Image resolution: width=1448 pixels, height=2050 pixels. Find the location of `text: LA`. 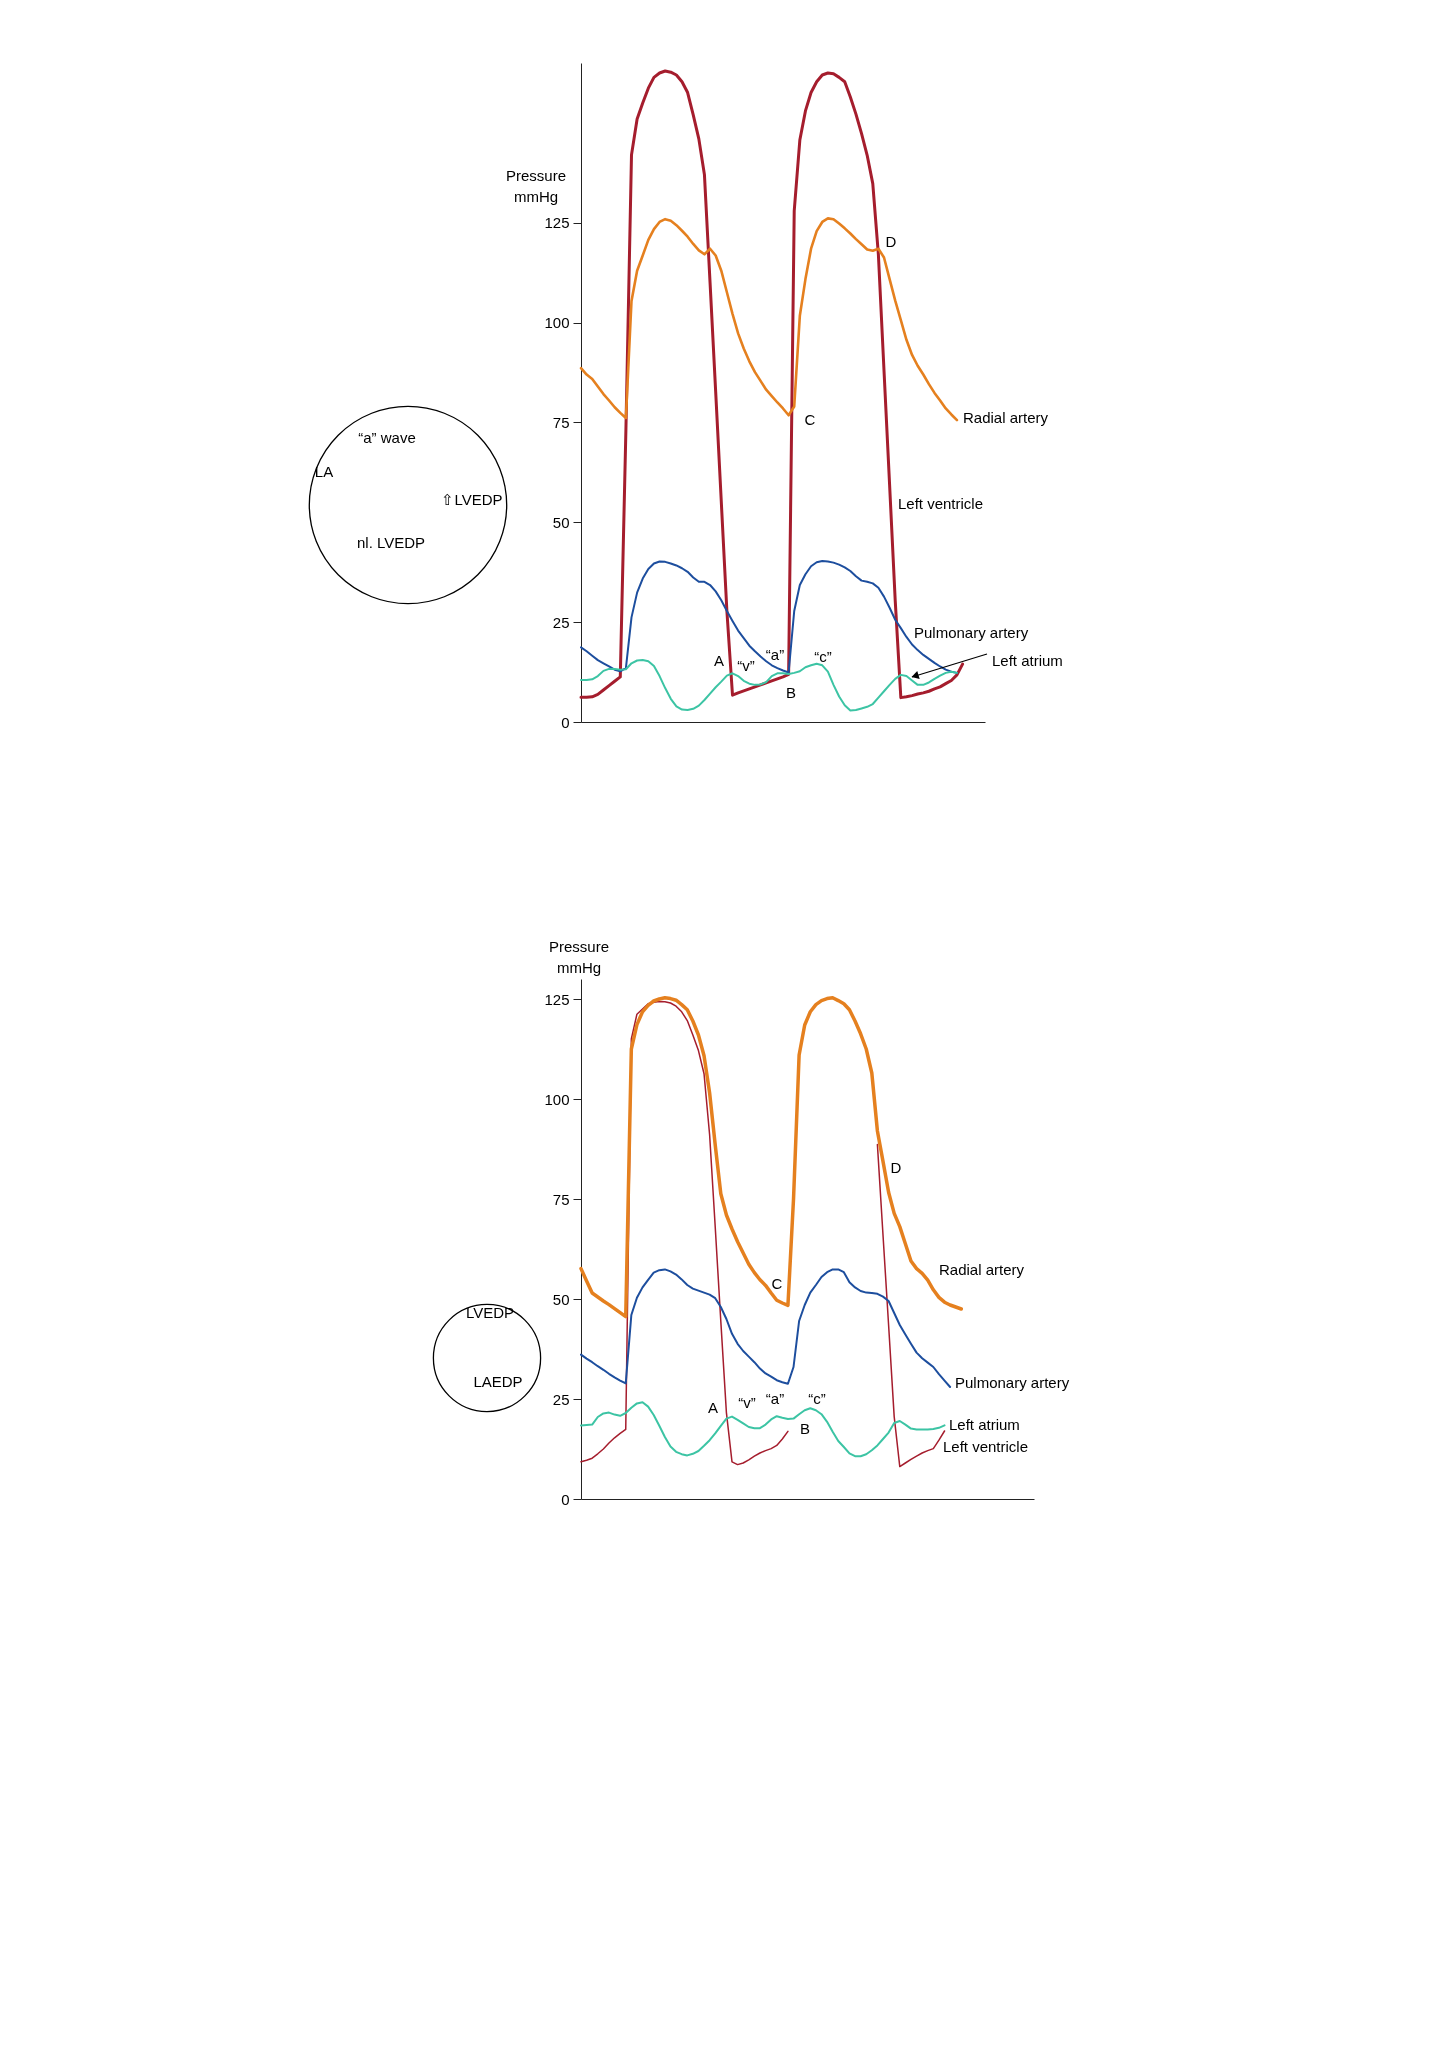

text: LA is located at coordinates (324, 471).